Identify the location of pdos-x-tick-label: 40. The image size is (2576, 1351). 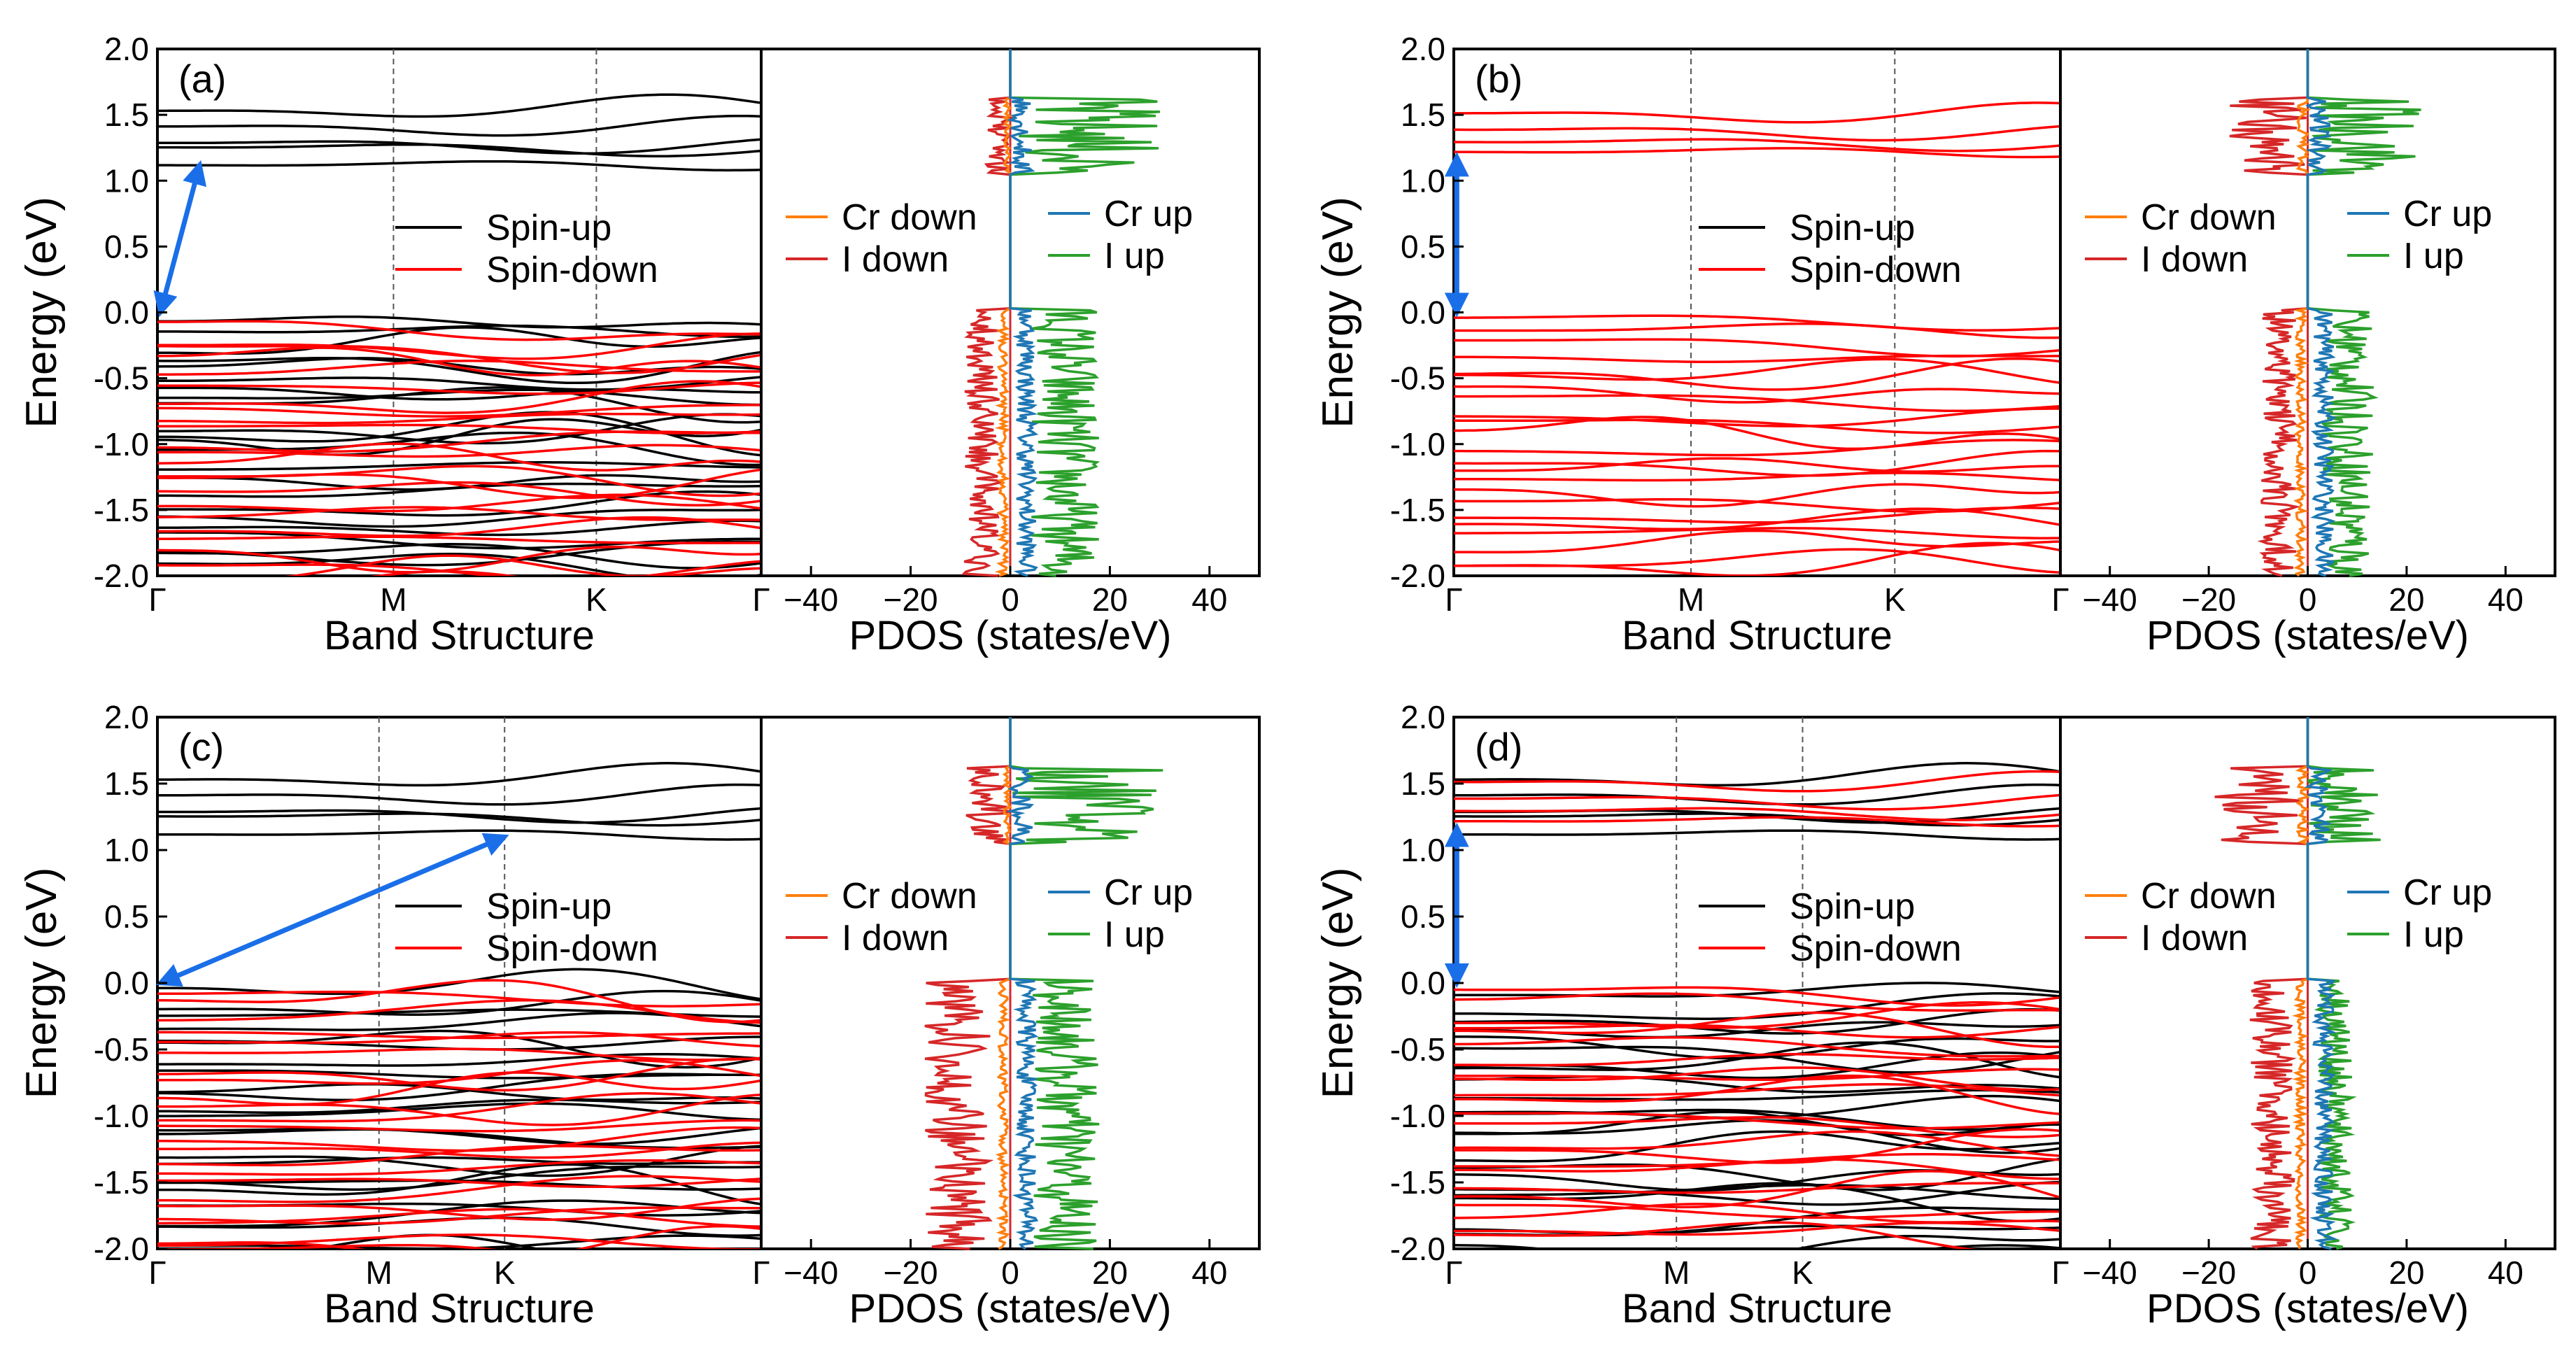
(2506, 599).